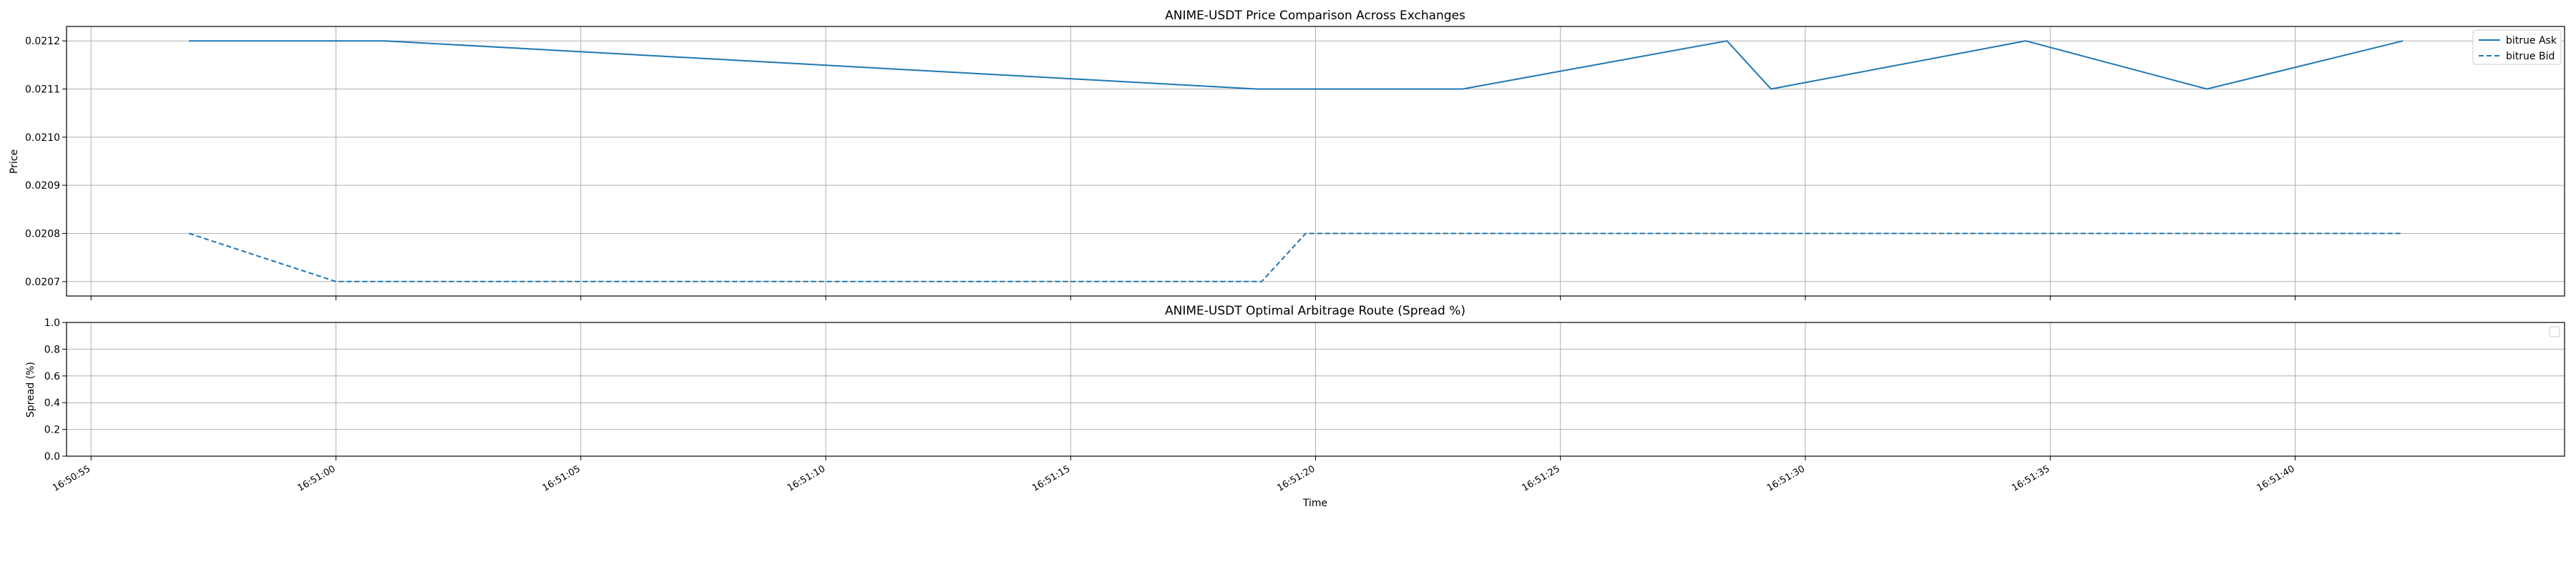 This screenshot has height=572, width=2576. Describe the element at coordinates (14, 161) in the screenshot. I see `price-chart-ylabel: Price` at that location.